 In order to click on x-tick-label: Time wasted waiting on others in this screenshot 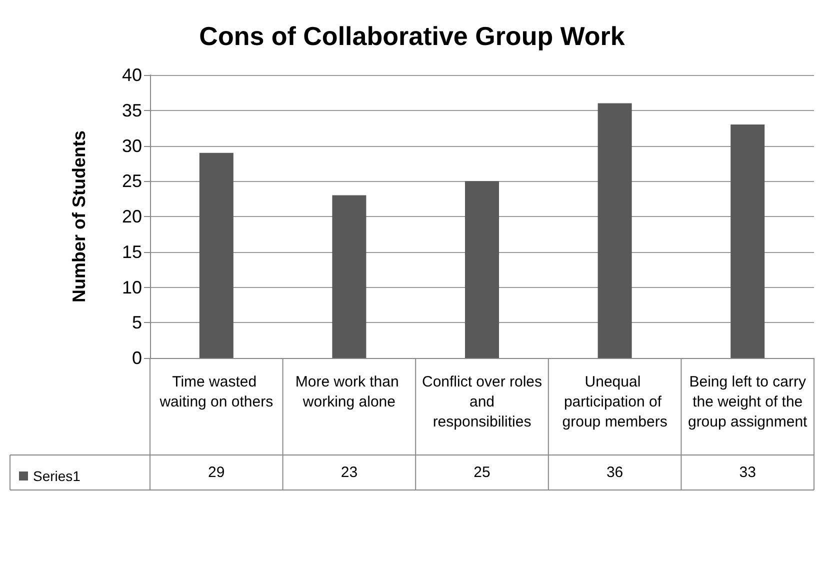, I will do `click(216, 392)`.